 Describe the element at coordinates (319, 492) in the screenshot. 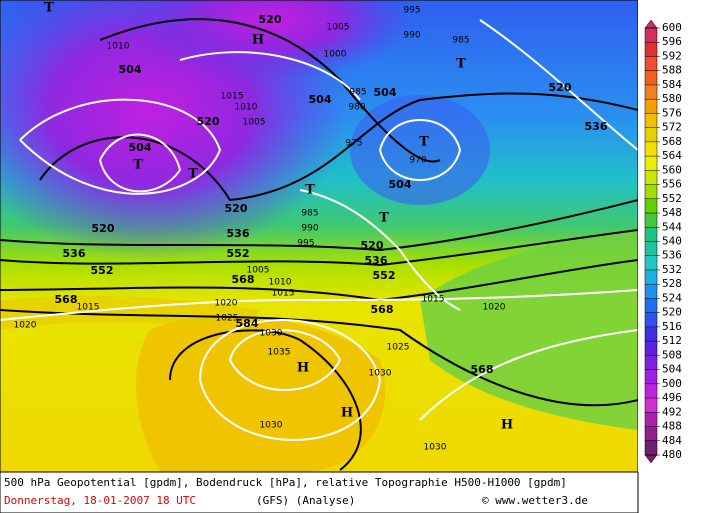

I see `footer-box` at that location.